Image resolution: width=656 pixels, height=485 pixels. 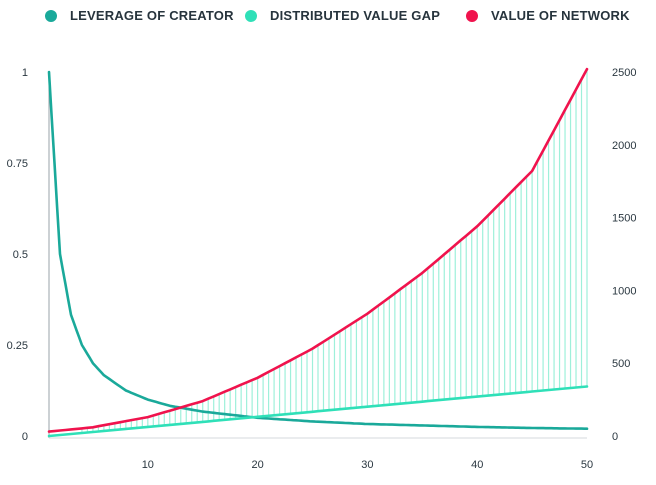 I want to click on y-right-tick-label: 500, so click(x=621, y=364).